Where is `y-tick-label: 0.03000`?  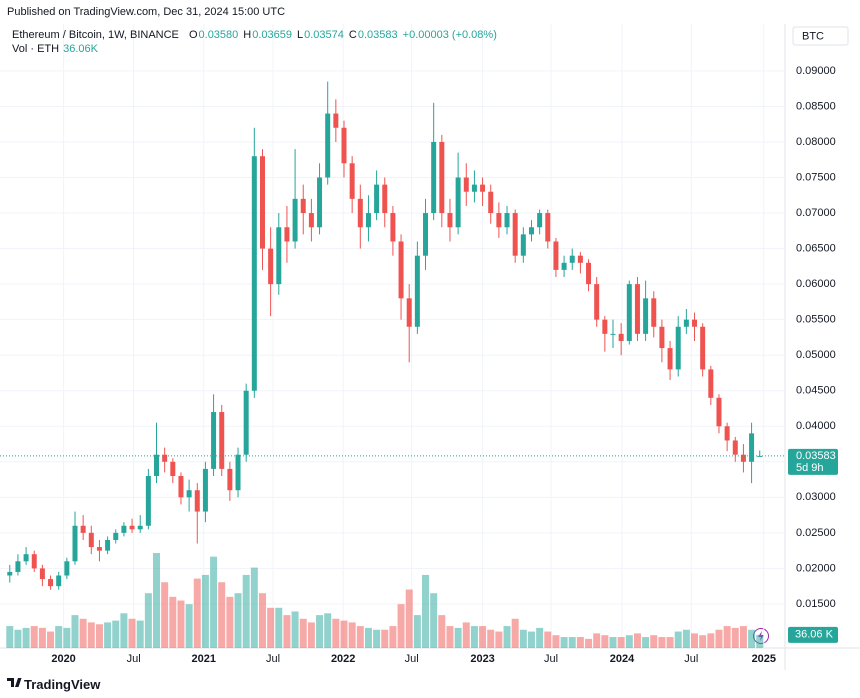 y-tick-label: 0.03000 is located at coordinates (816, 497).